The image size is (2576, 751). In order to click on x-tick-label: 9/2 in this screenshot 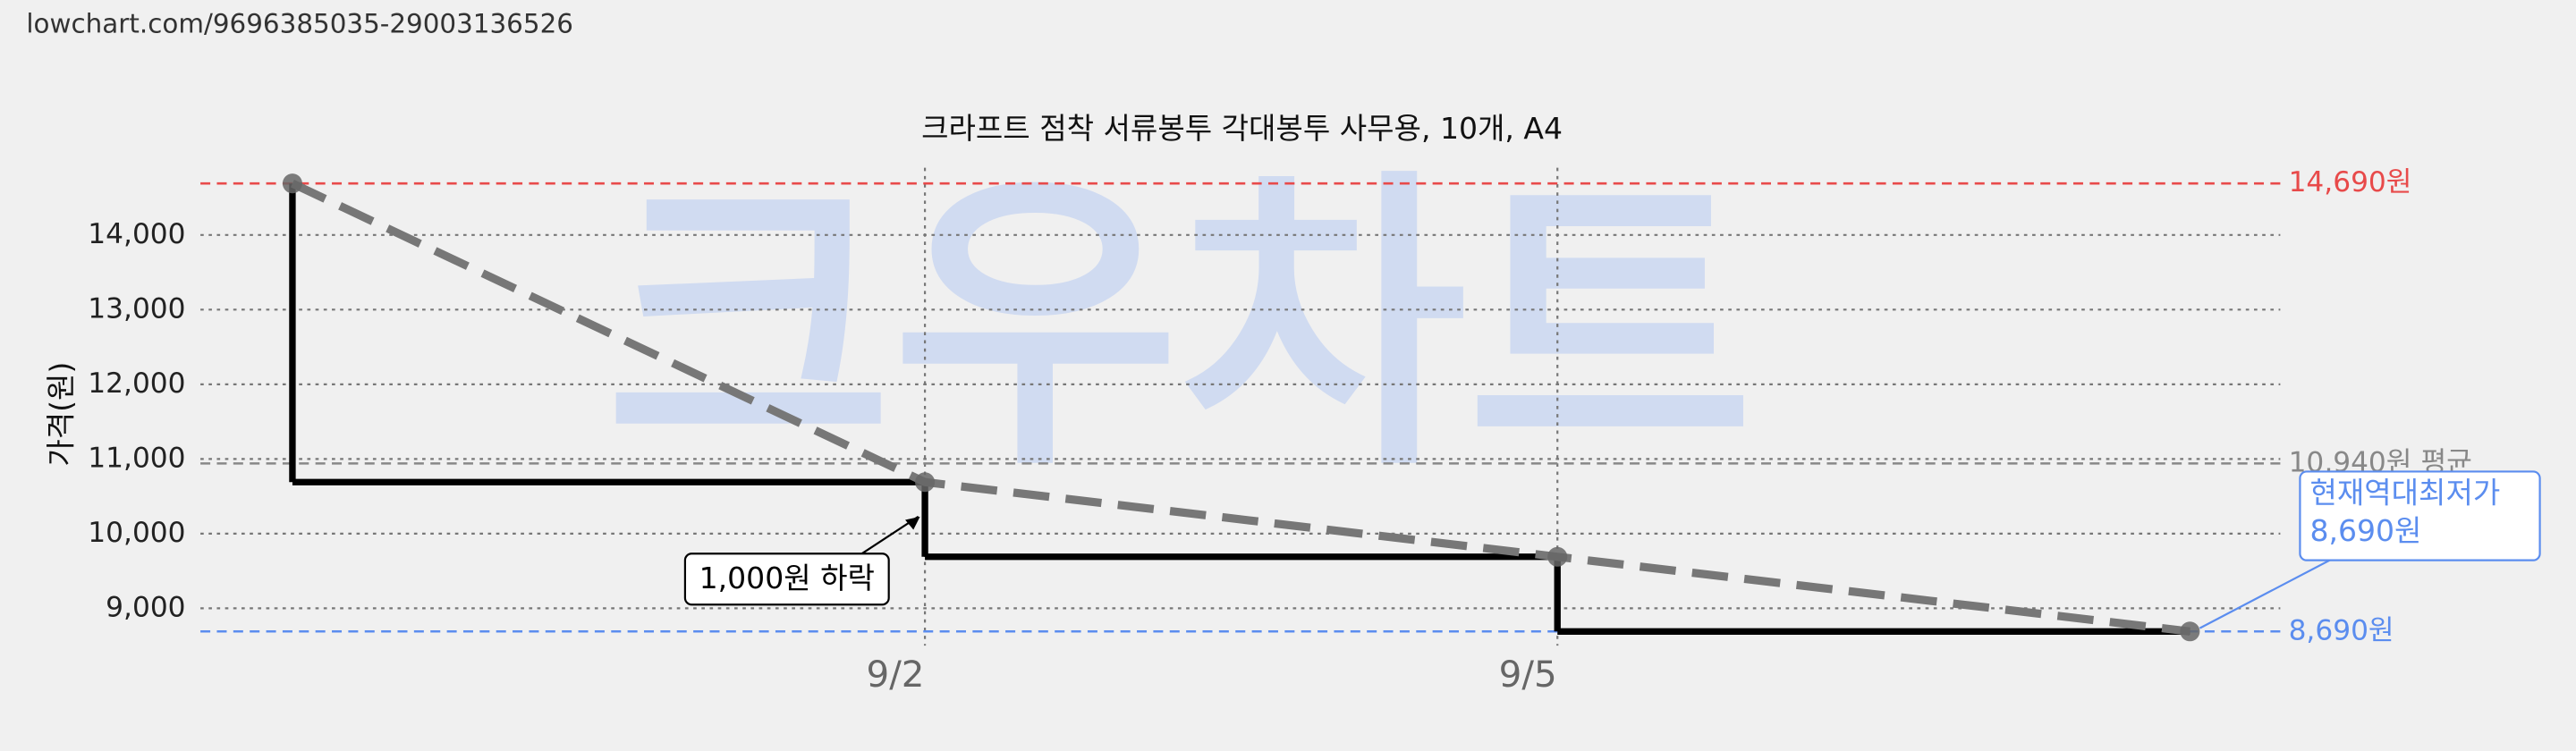, I will do `click(896, 675)`.